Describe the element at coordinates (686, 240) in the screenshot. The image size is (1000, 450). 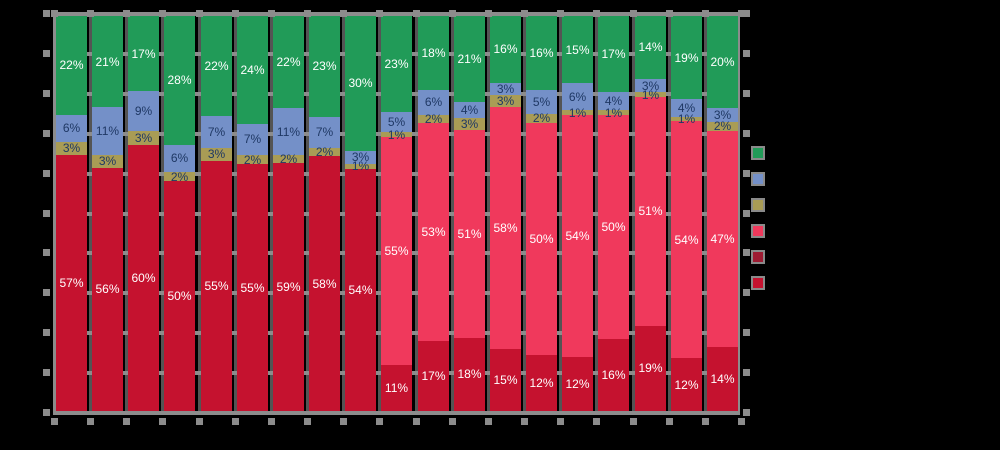
I see `bar-segment-pink: 54%` at that location.